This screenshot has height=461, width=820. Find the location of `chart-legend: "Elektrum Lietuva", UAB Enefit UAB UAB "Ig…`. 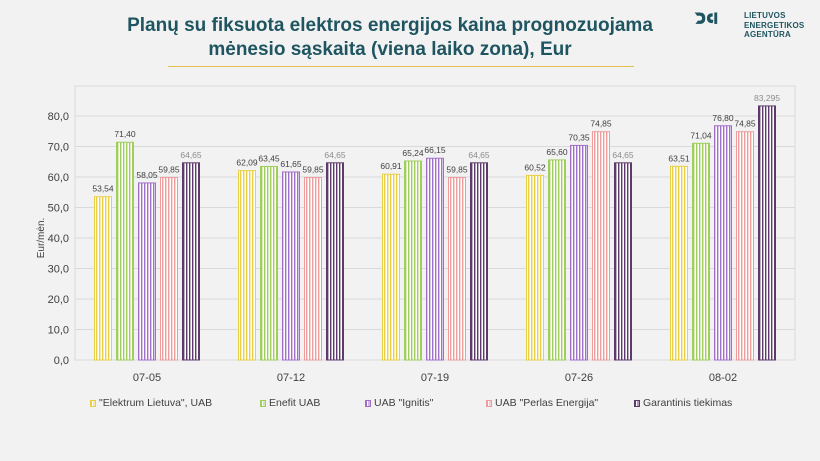

chart-legend: "Elektrum Lietuva", UAB Enefit UAB UAB "Ig… is located at coordinates (442, 405).